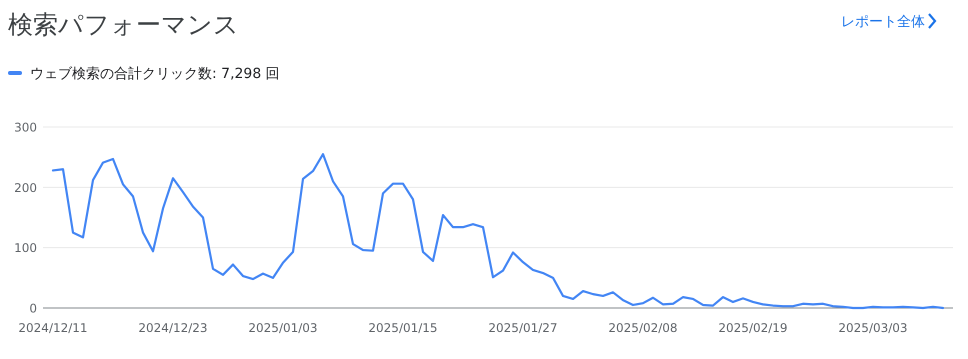  I want to click on text: レポート全体, so click(883, 22).